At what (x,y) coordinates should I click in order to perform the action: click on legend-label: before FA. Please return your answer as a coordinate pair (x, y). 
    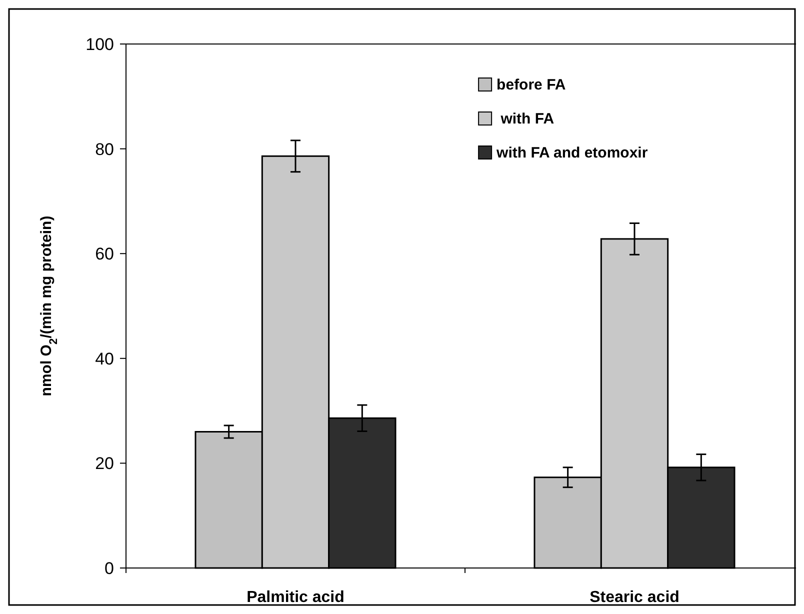
    Looking at the image, I should click on (531, 85).